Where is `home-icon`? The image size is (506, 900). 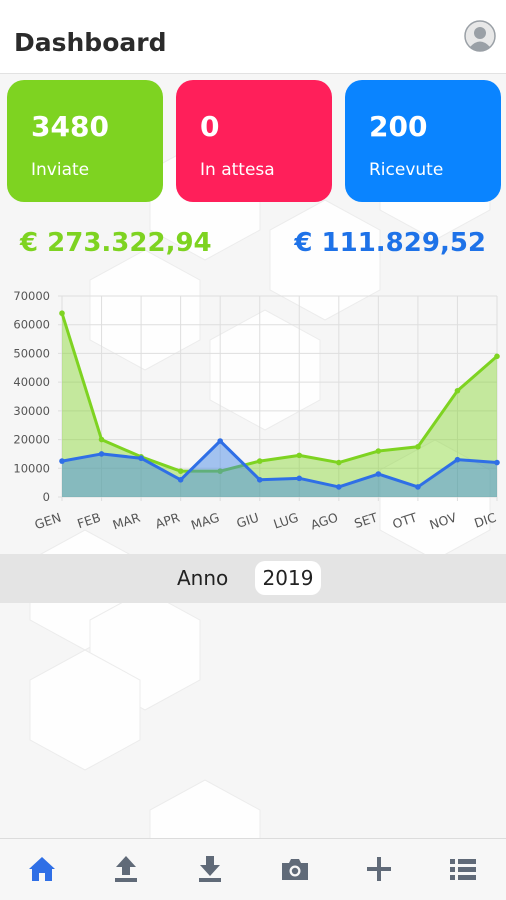
home-icon is located at coordinates (42, 869).